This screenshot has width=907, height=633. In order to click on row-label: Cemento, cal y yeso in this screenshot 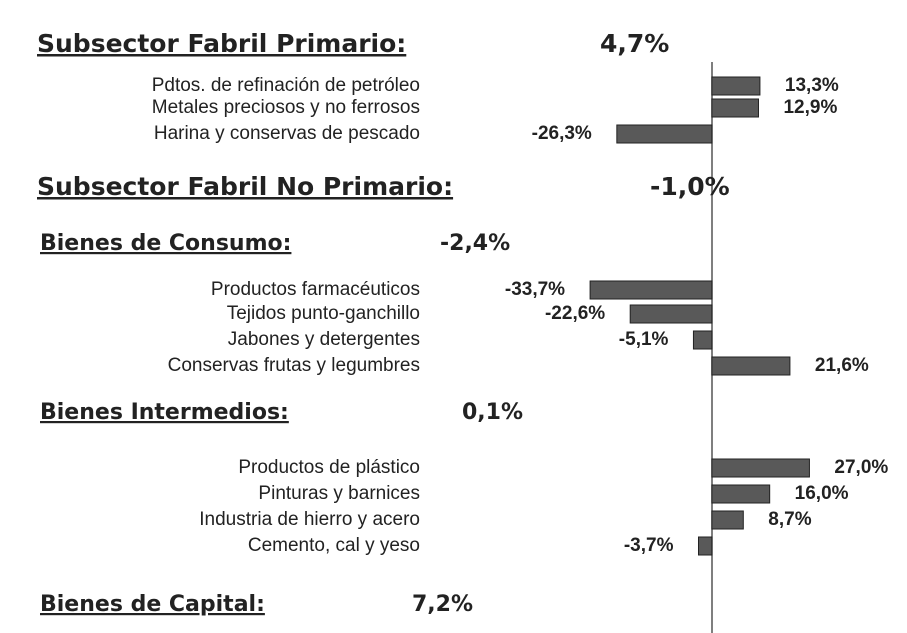, I will do `click(334, 545)`.